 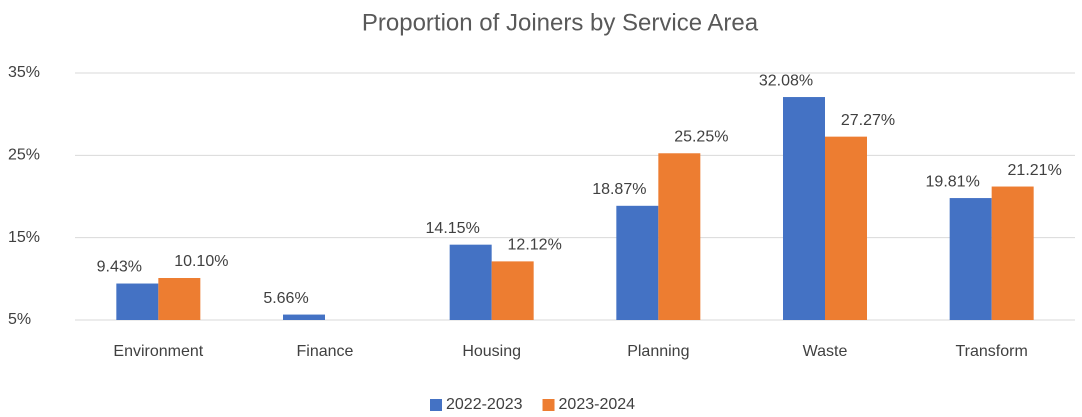 I want to click on legend-label: 2022-2023, so click(x=484, y=404).